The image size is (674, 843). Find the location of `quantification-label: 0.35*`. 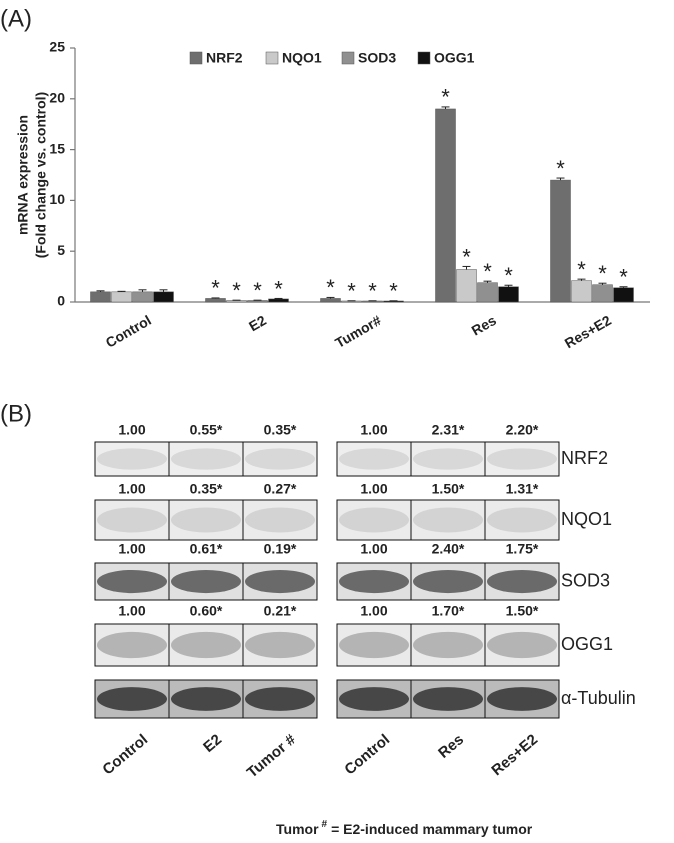

quantification-label: 0.35* is located at coordinates (206, 489).